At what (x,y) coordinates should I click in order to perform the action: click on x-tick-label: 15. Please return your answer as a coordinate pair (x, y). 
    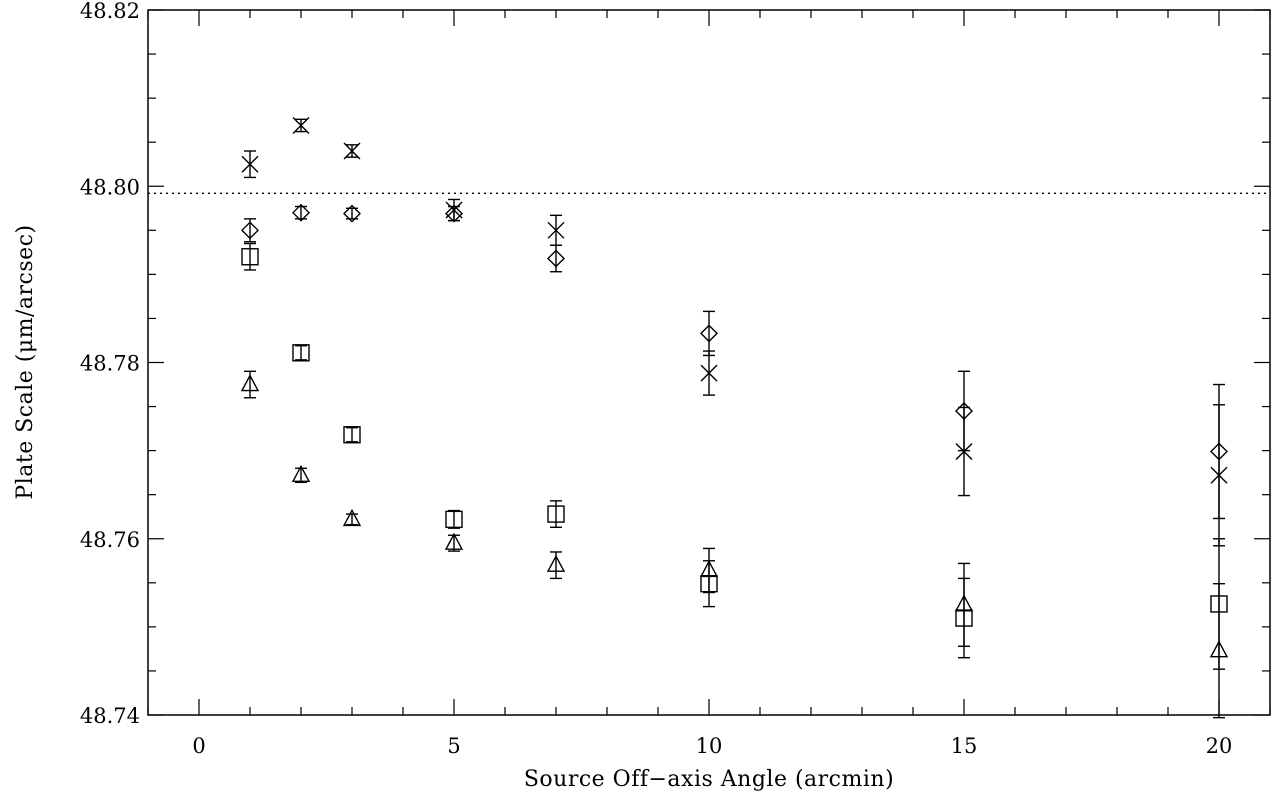
    Looking at the image, I should click on (964, 746).